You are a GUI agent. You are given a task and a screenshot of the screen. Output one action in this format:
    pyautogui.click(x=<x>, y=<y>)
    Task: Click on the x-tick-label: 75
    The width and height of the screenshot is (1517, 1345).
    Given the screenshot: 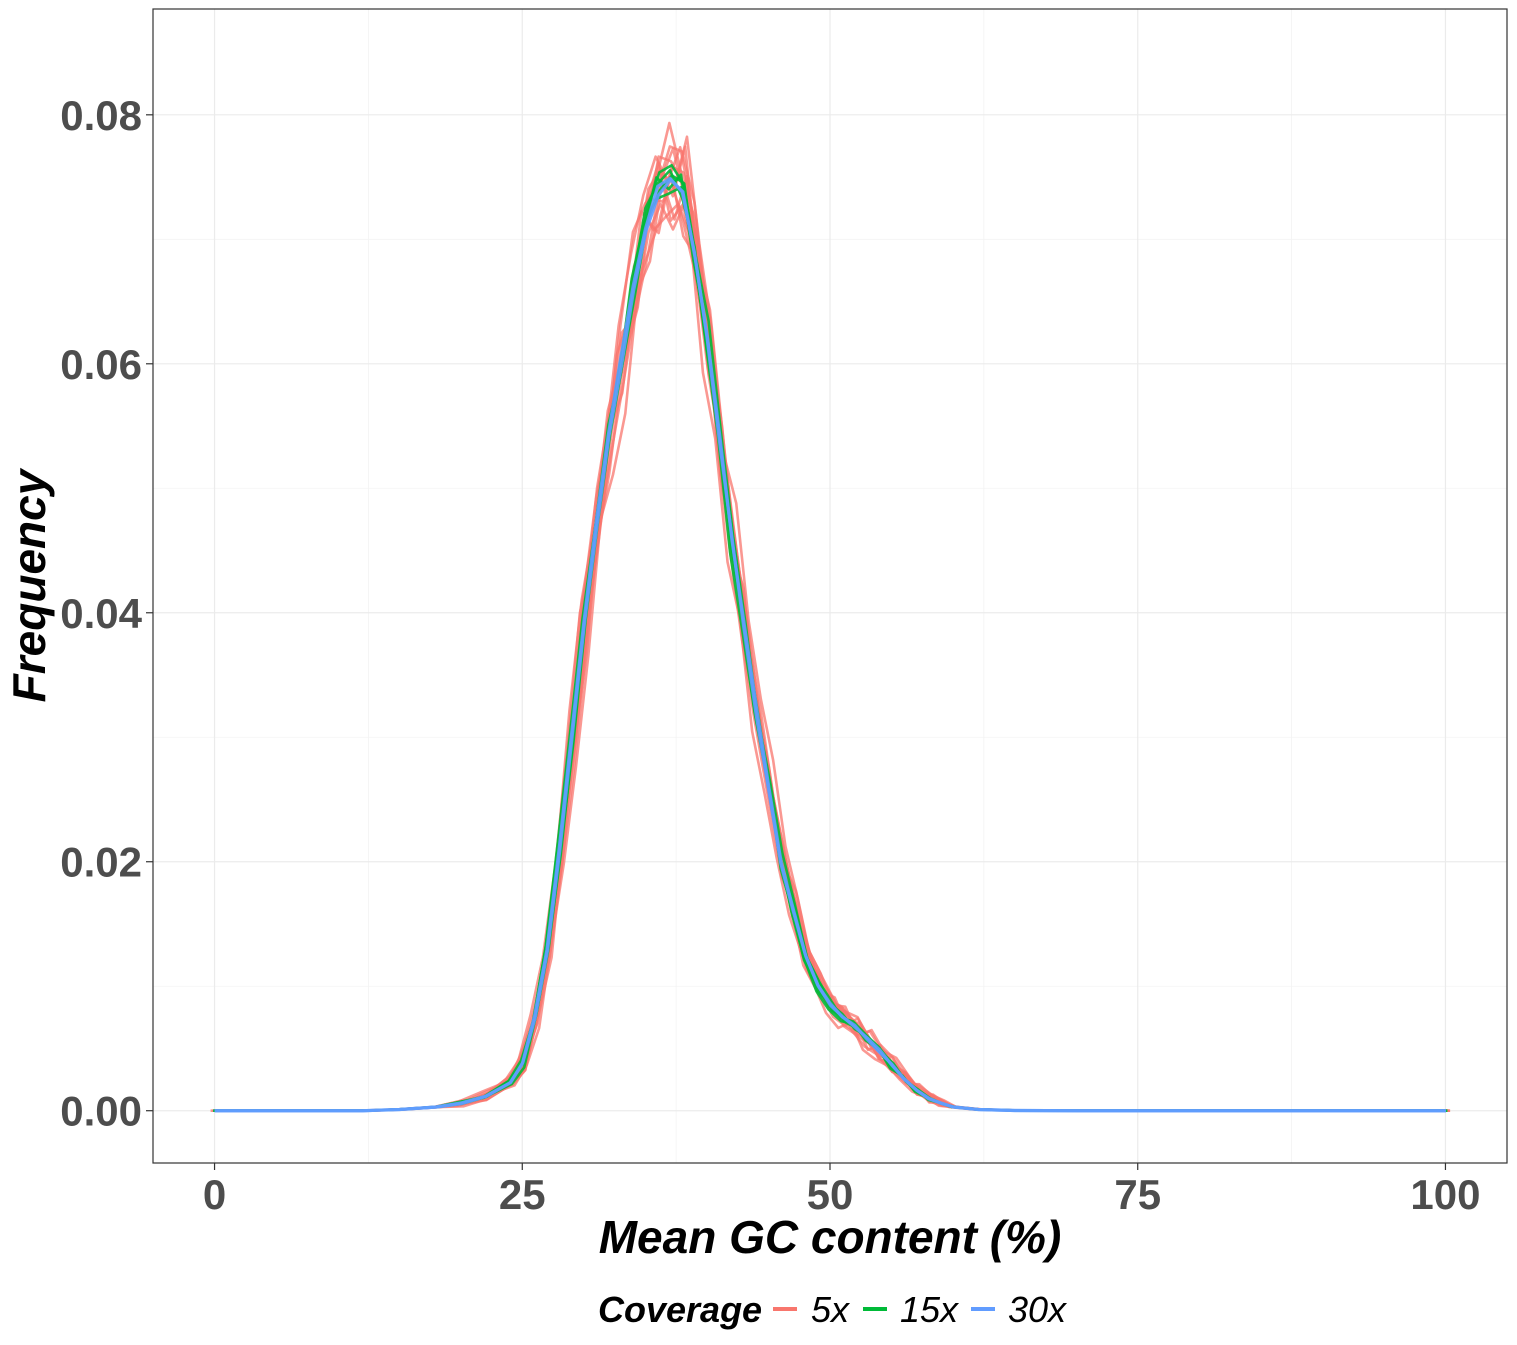 What is the action you would take?
    pyautogui.click(x=1137, y=1194)
    